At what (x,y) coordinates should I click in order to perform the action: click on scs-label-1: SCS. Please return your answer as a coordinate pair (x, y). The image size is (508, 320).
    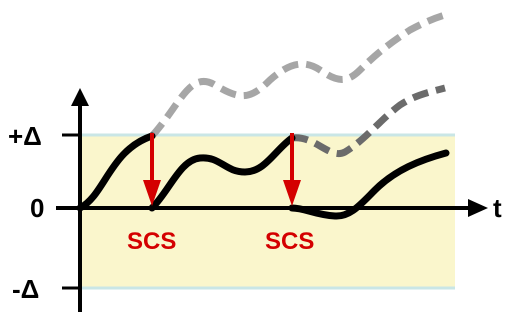
    Looking at the image, I should click on (151, 241).